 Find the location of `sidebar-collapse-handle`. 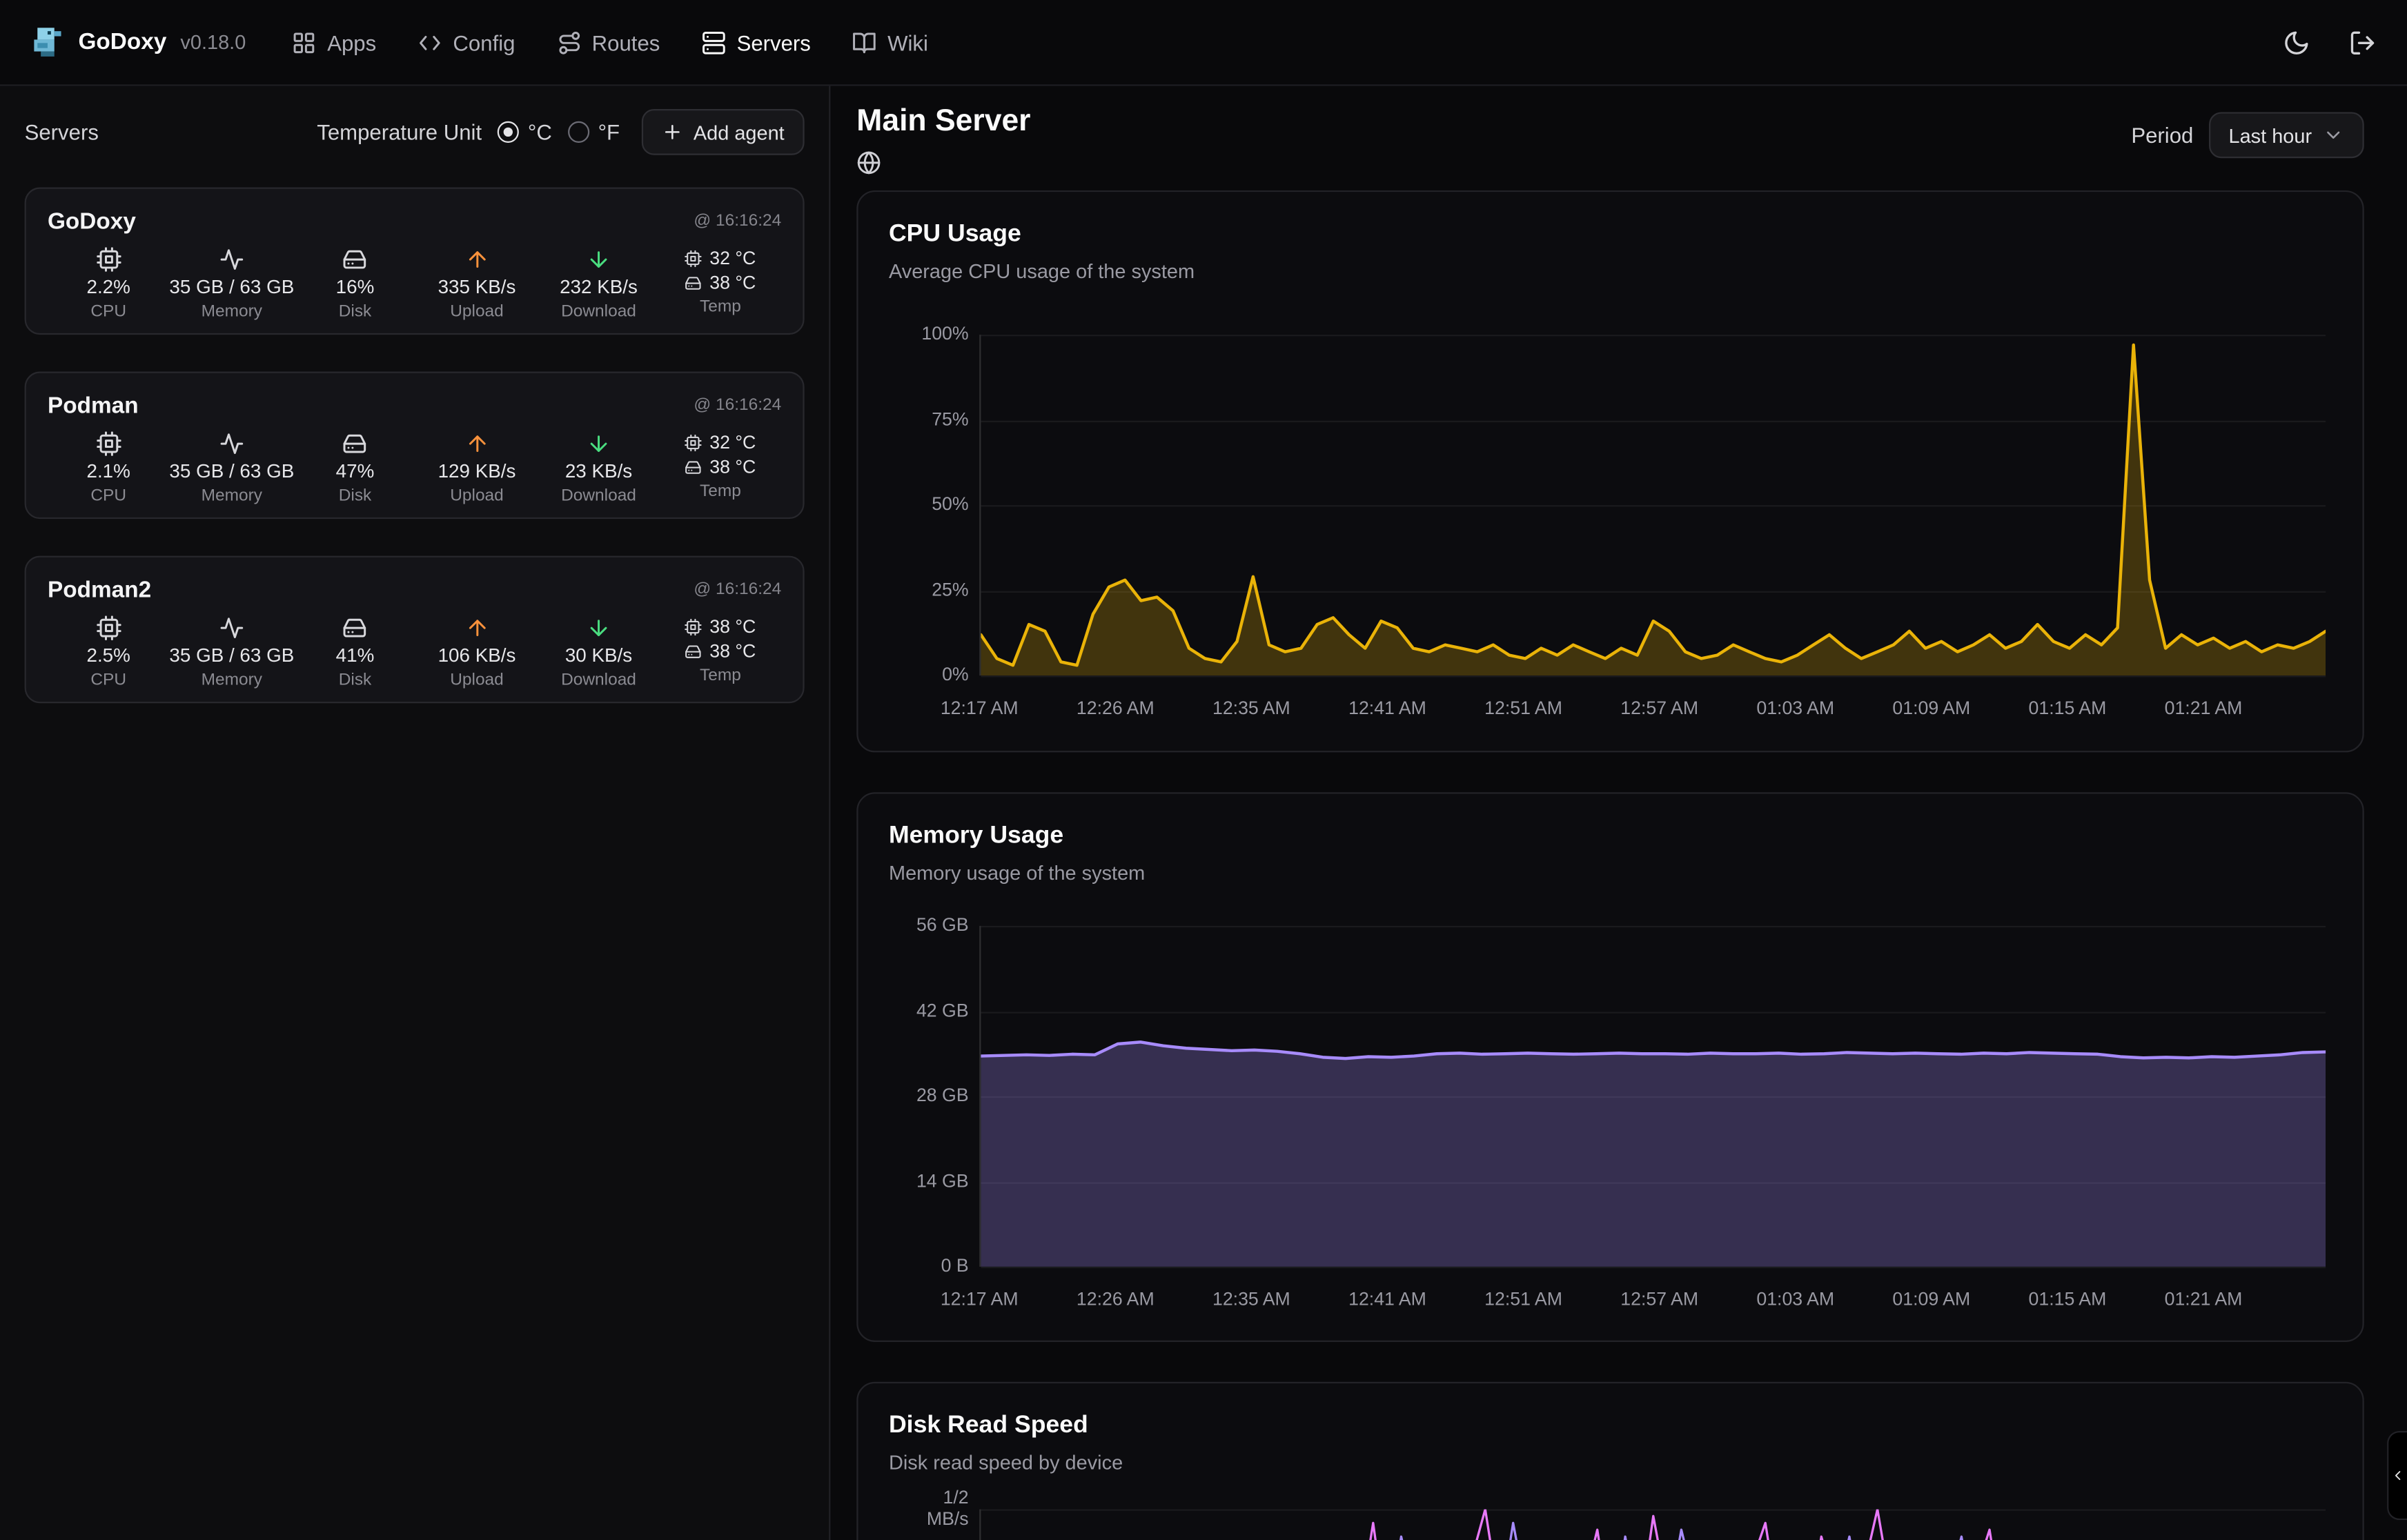

sidebar-collapse-handle is located at coordinates (2397, 1476).